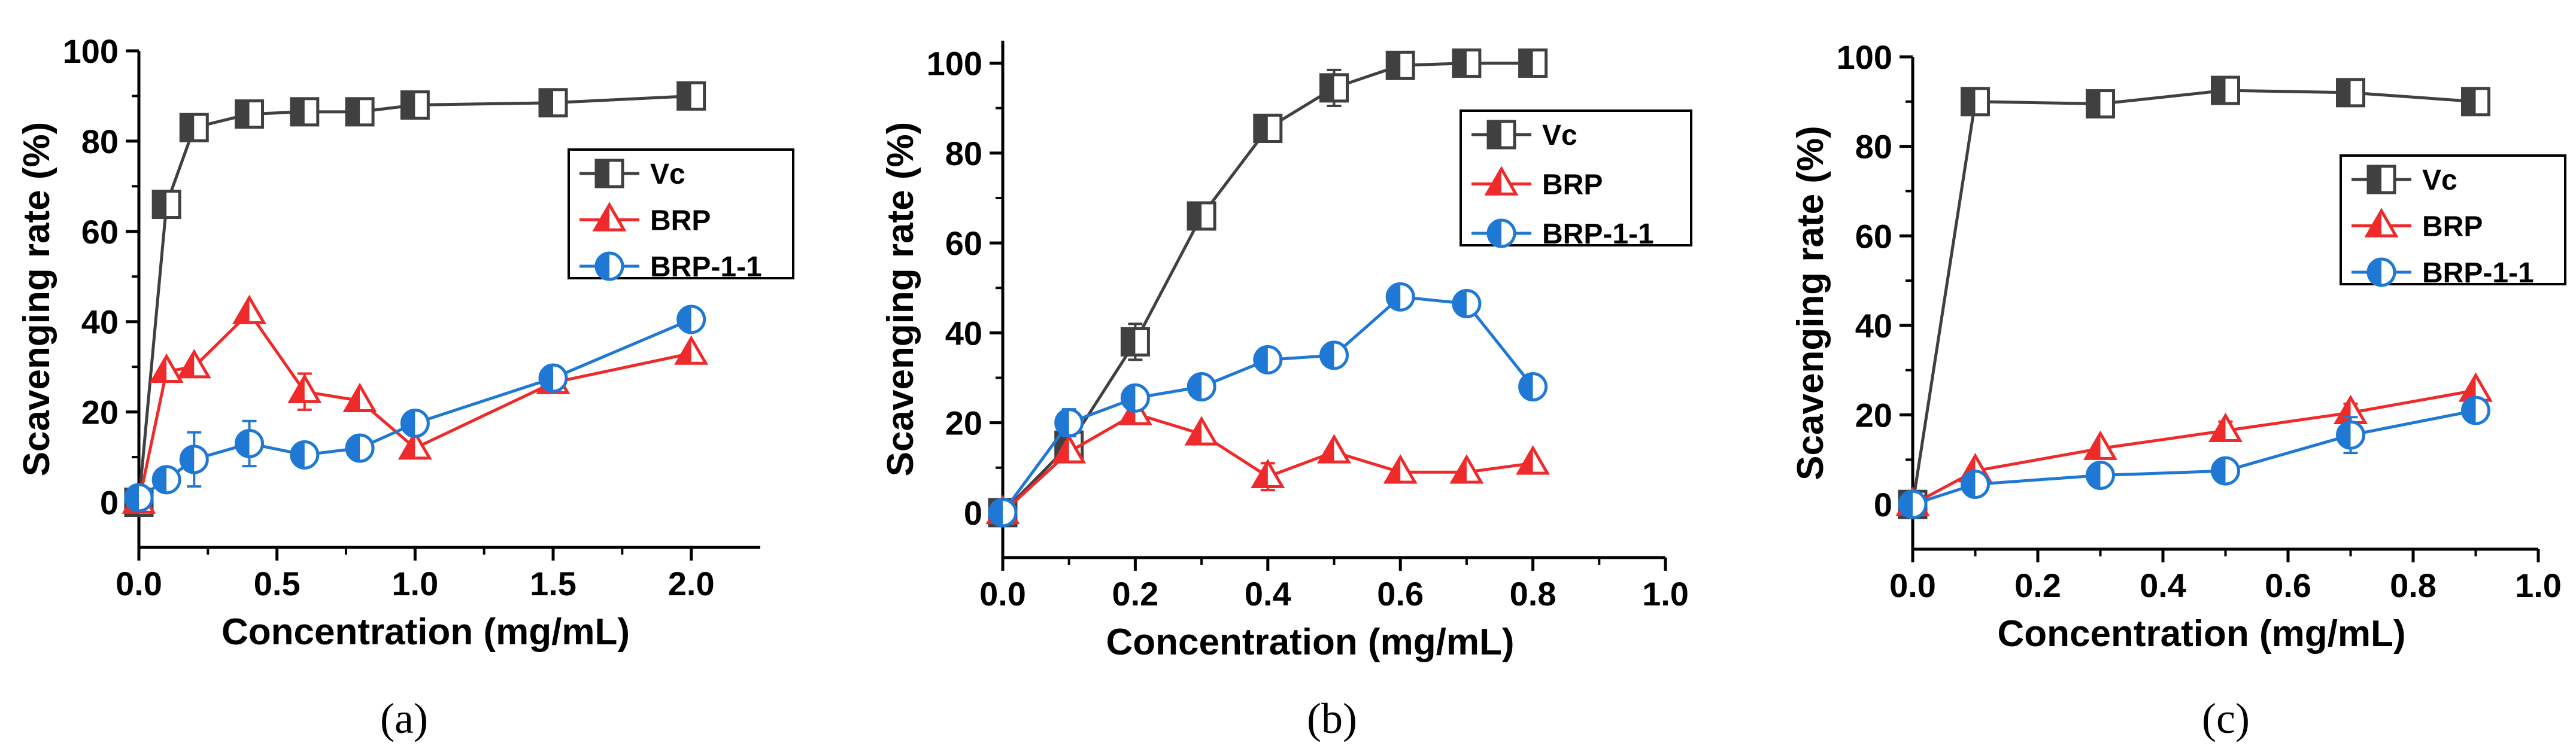 The height and width of the screenshot is (755, 2576). Describe the element at coordinates (109, 503) in the screenshot. I see `y-tick-label: 0` at that location.